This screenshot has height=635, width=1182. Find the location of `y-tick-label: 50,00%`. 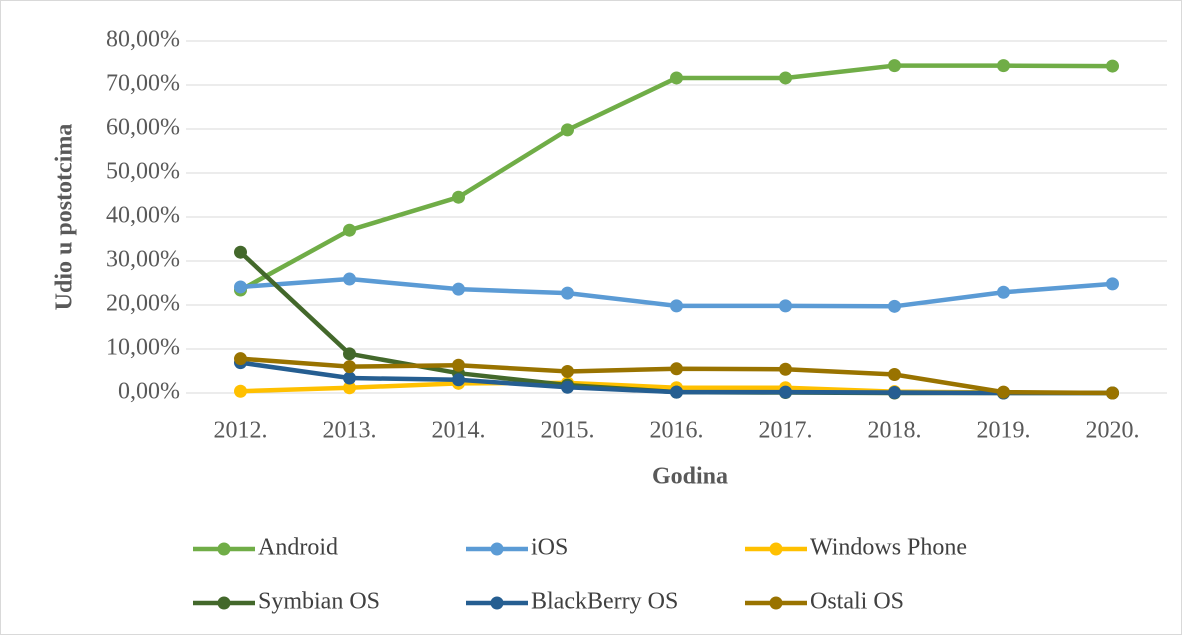

y-tick-label: 50,00% is located at coordinates (143, 172).